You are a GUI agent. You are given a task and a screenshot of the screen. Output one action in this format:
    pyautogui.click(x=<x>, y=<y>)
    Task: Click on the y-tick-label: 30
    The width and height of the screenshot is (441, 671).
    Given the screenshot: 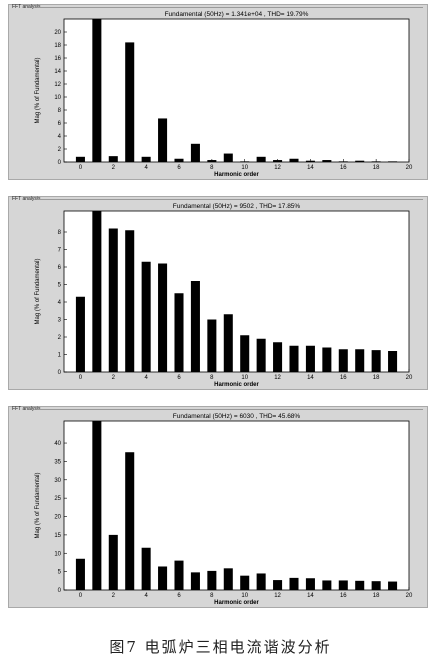 What is the action you would take?
    pyautogui.click(x=57, y=481)
    